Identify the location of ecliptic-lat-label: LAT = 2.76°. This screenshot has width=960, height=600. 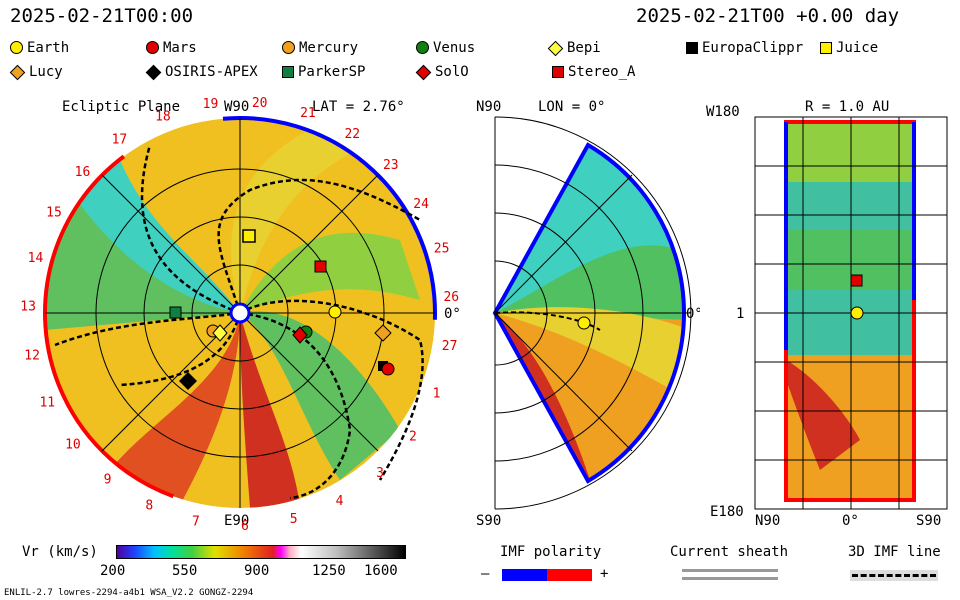
(358, 107).